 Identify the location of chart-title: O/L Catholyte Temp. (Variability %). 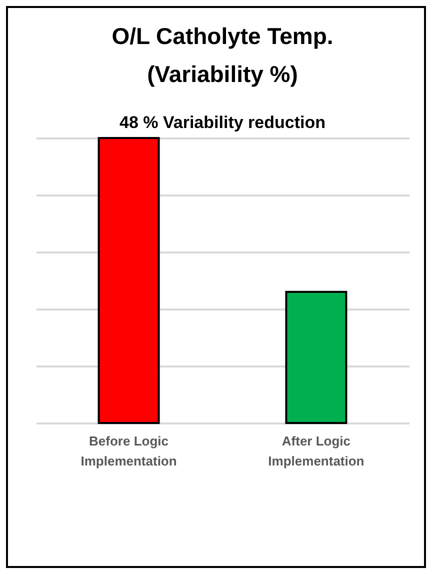
(223, 55).